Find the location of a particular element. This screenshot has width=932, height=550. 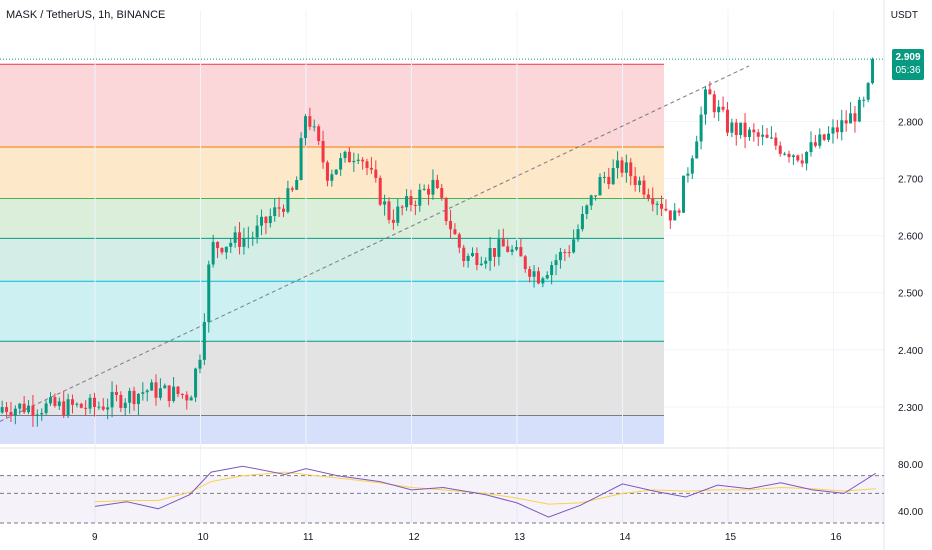

time-tick-16: 16 is located at coordinates (837, 537).